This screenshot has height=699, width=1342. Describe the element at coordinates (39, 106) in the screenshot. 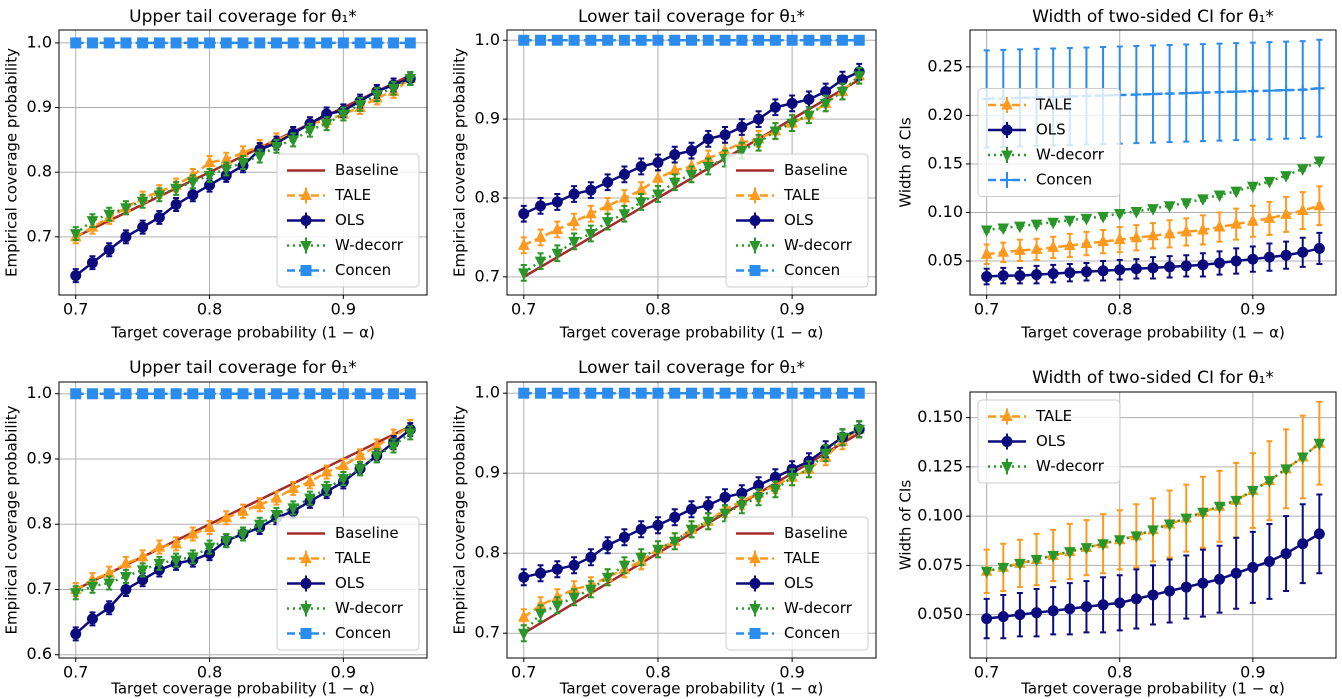

I see `y-tick-label: 0.9` at that location.